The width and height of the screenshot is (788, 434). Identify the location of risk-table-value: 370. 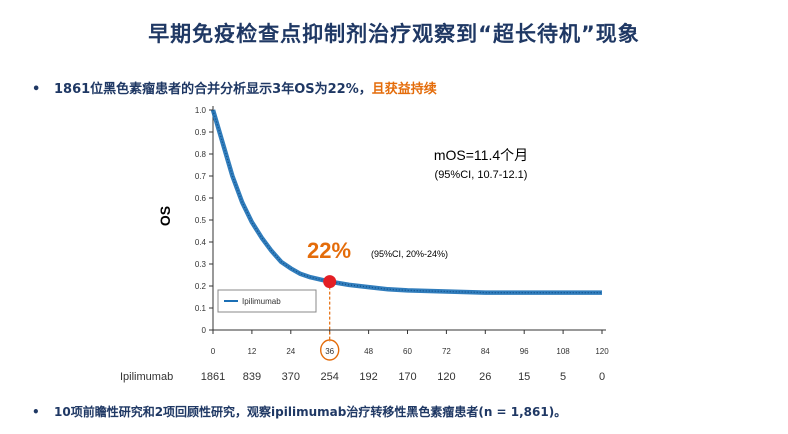
(291, 377).